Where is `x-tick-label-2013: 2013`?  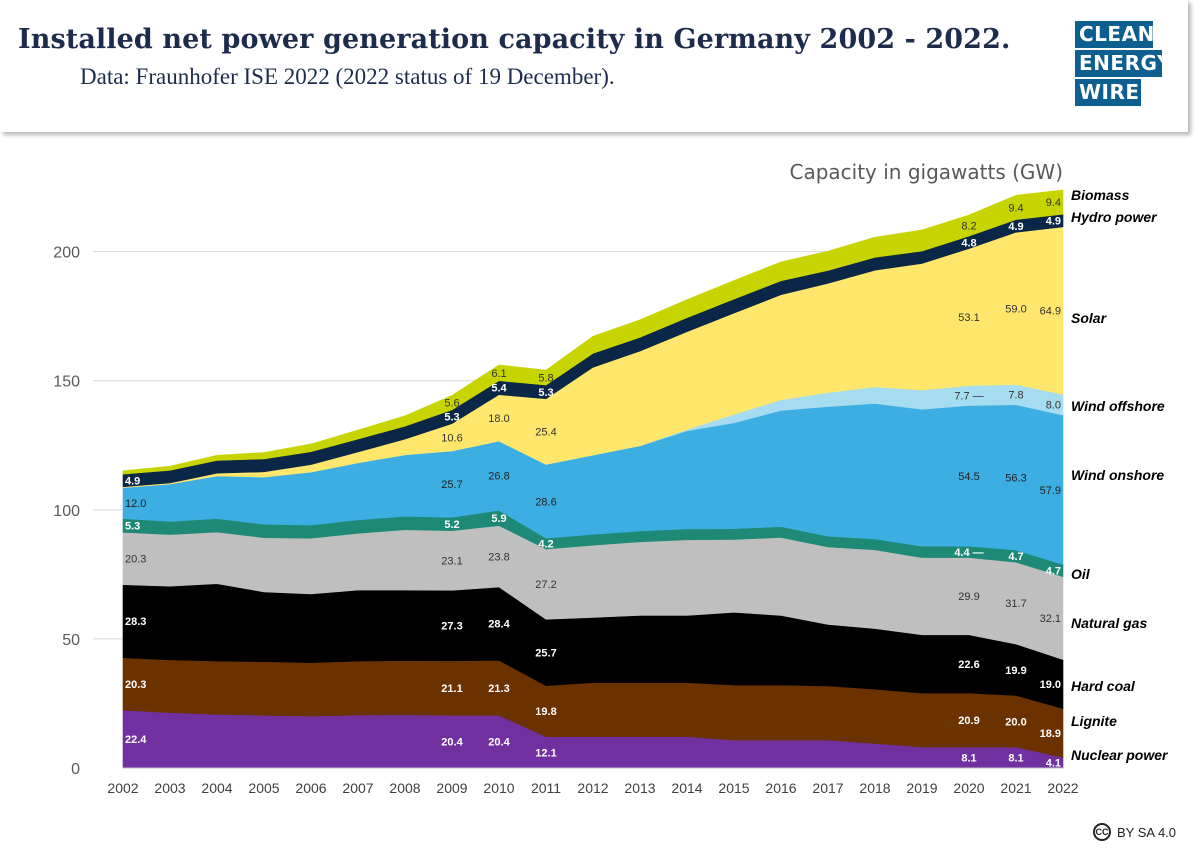
x-tick-label-2013: 2013 is located at coordinates (639, 788).